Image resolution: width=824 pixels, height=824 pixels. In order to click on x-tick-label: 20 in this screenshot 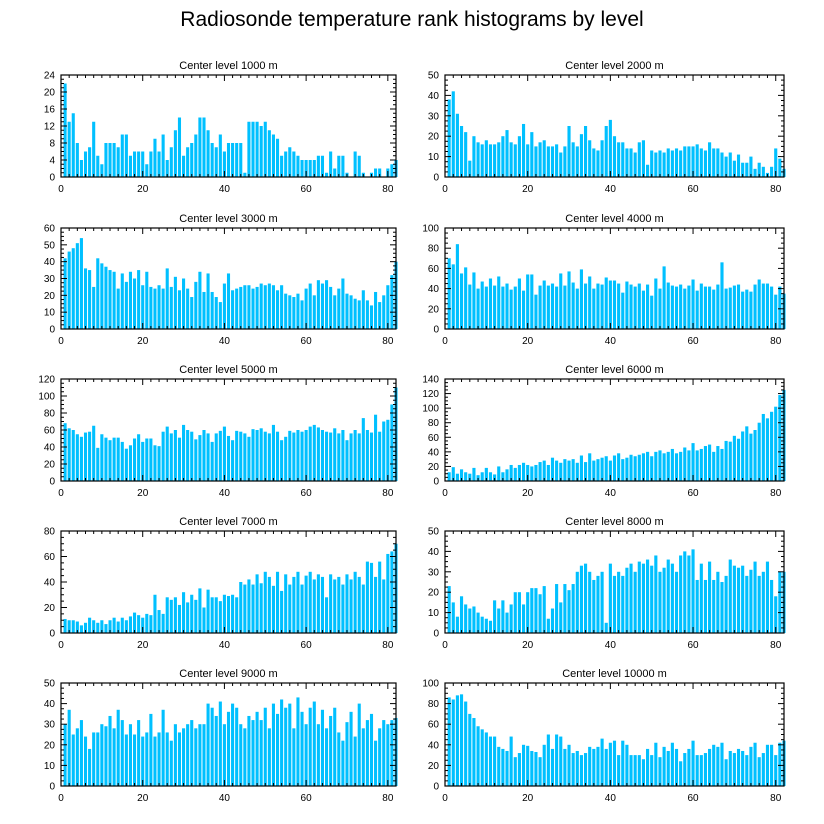, I will do `click(528, 341)`.